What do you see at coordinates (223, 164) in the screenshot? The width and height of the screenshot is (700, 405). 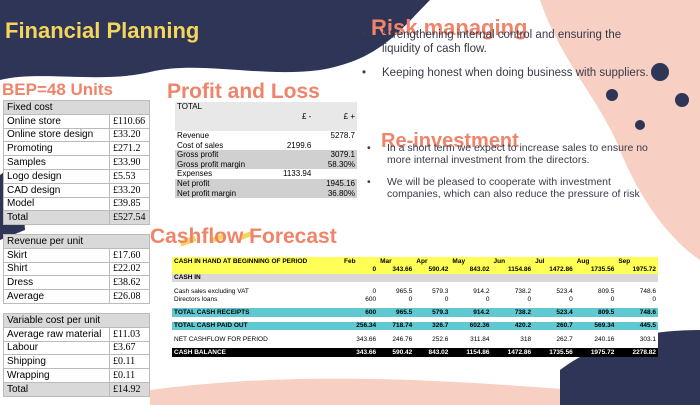 I see `pl-label: Gross profit margin` at bounding box center [223, 164].